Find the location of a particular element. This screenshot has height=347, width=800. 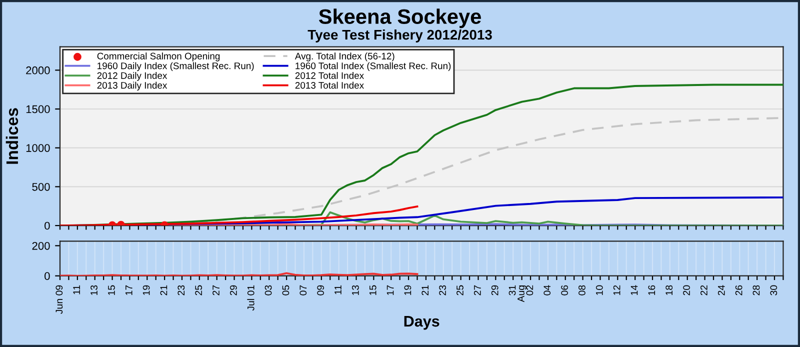

x-tick-label: 20 is located at coordinates (686, 290).